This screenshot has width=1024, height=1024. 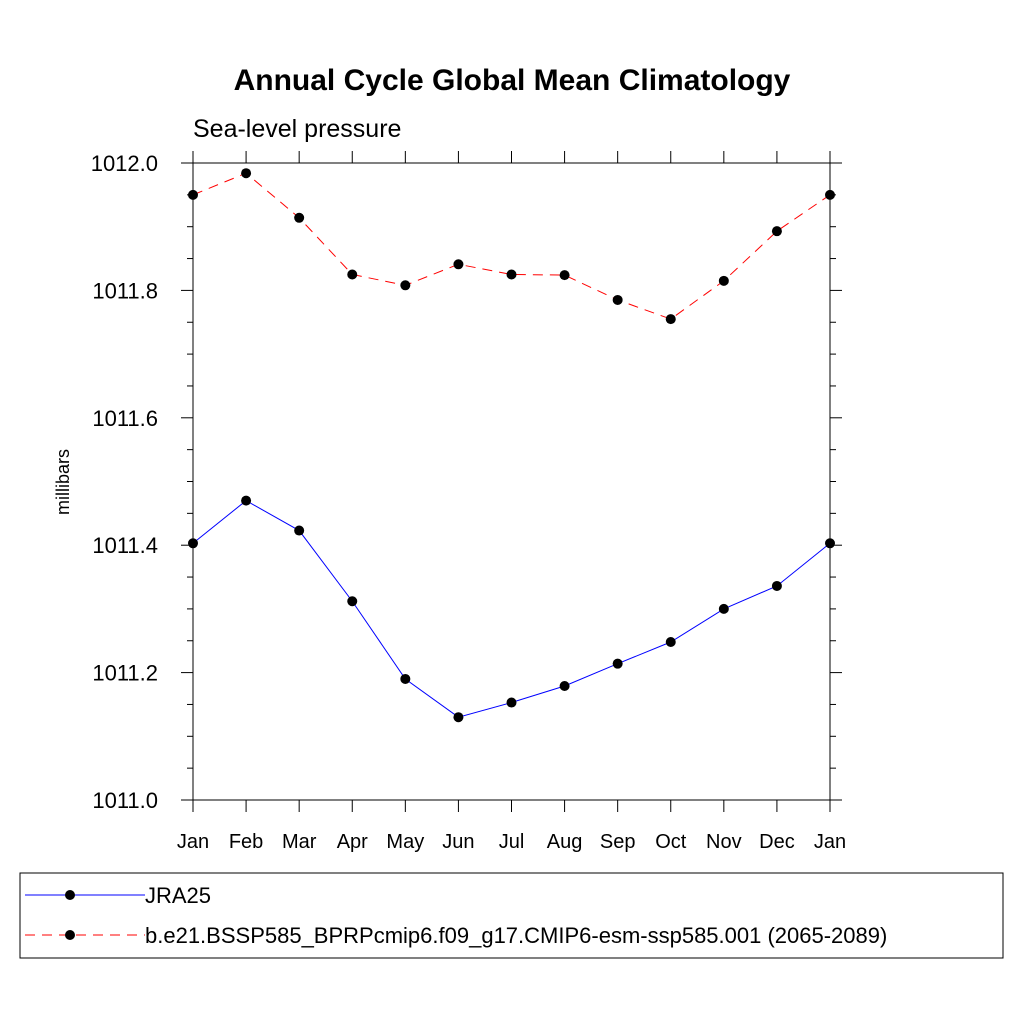 What do you see at coordinates (125, 290) in the screenshot?
I see `y-tick-label: 1011.8` at bounding box center [125, 290].